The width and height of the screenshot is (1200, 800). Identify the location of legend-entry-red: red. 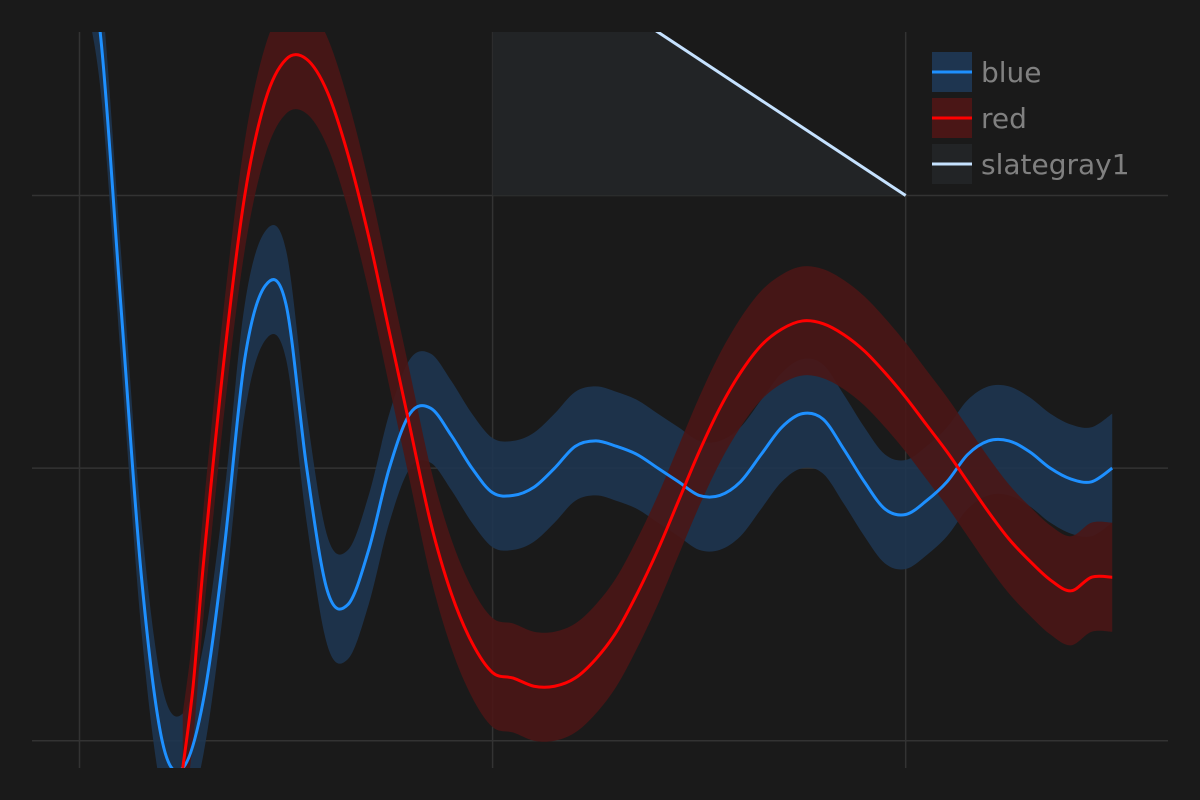
(979, 118).